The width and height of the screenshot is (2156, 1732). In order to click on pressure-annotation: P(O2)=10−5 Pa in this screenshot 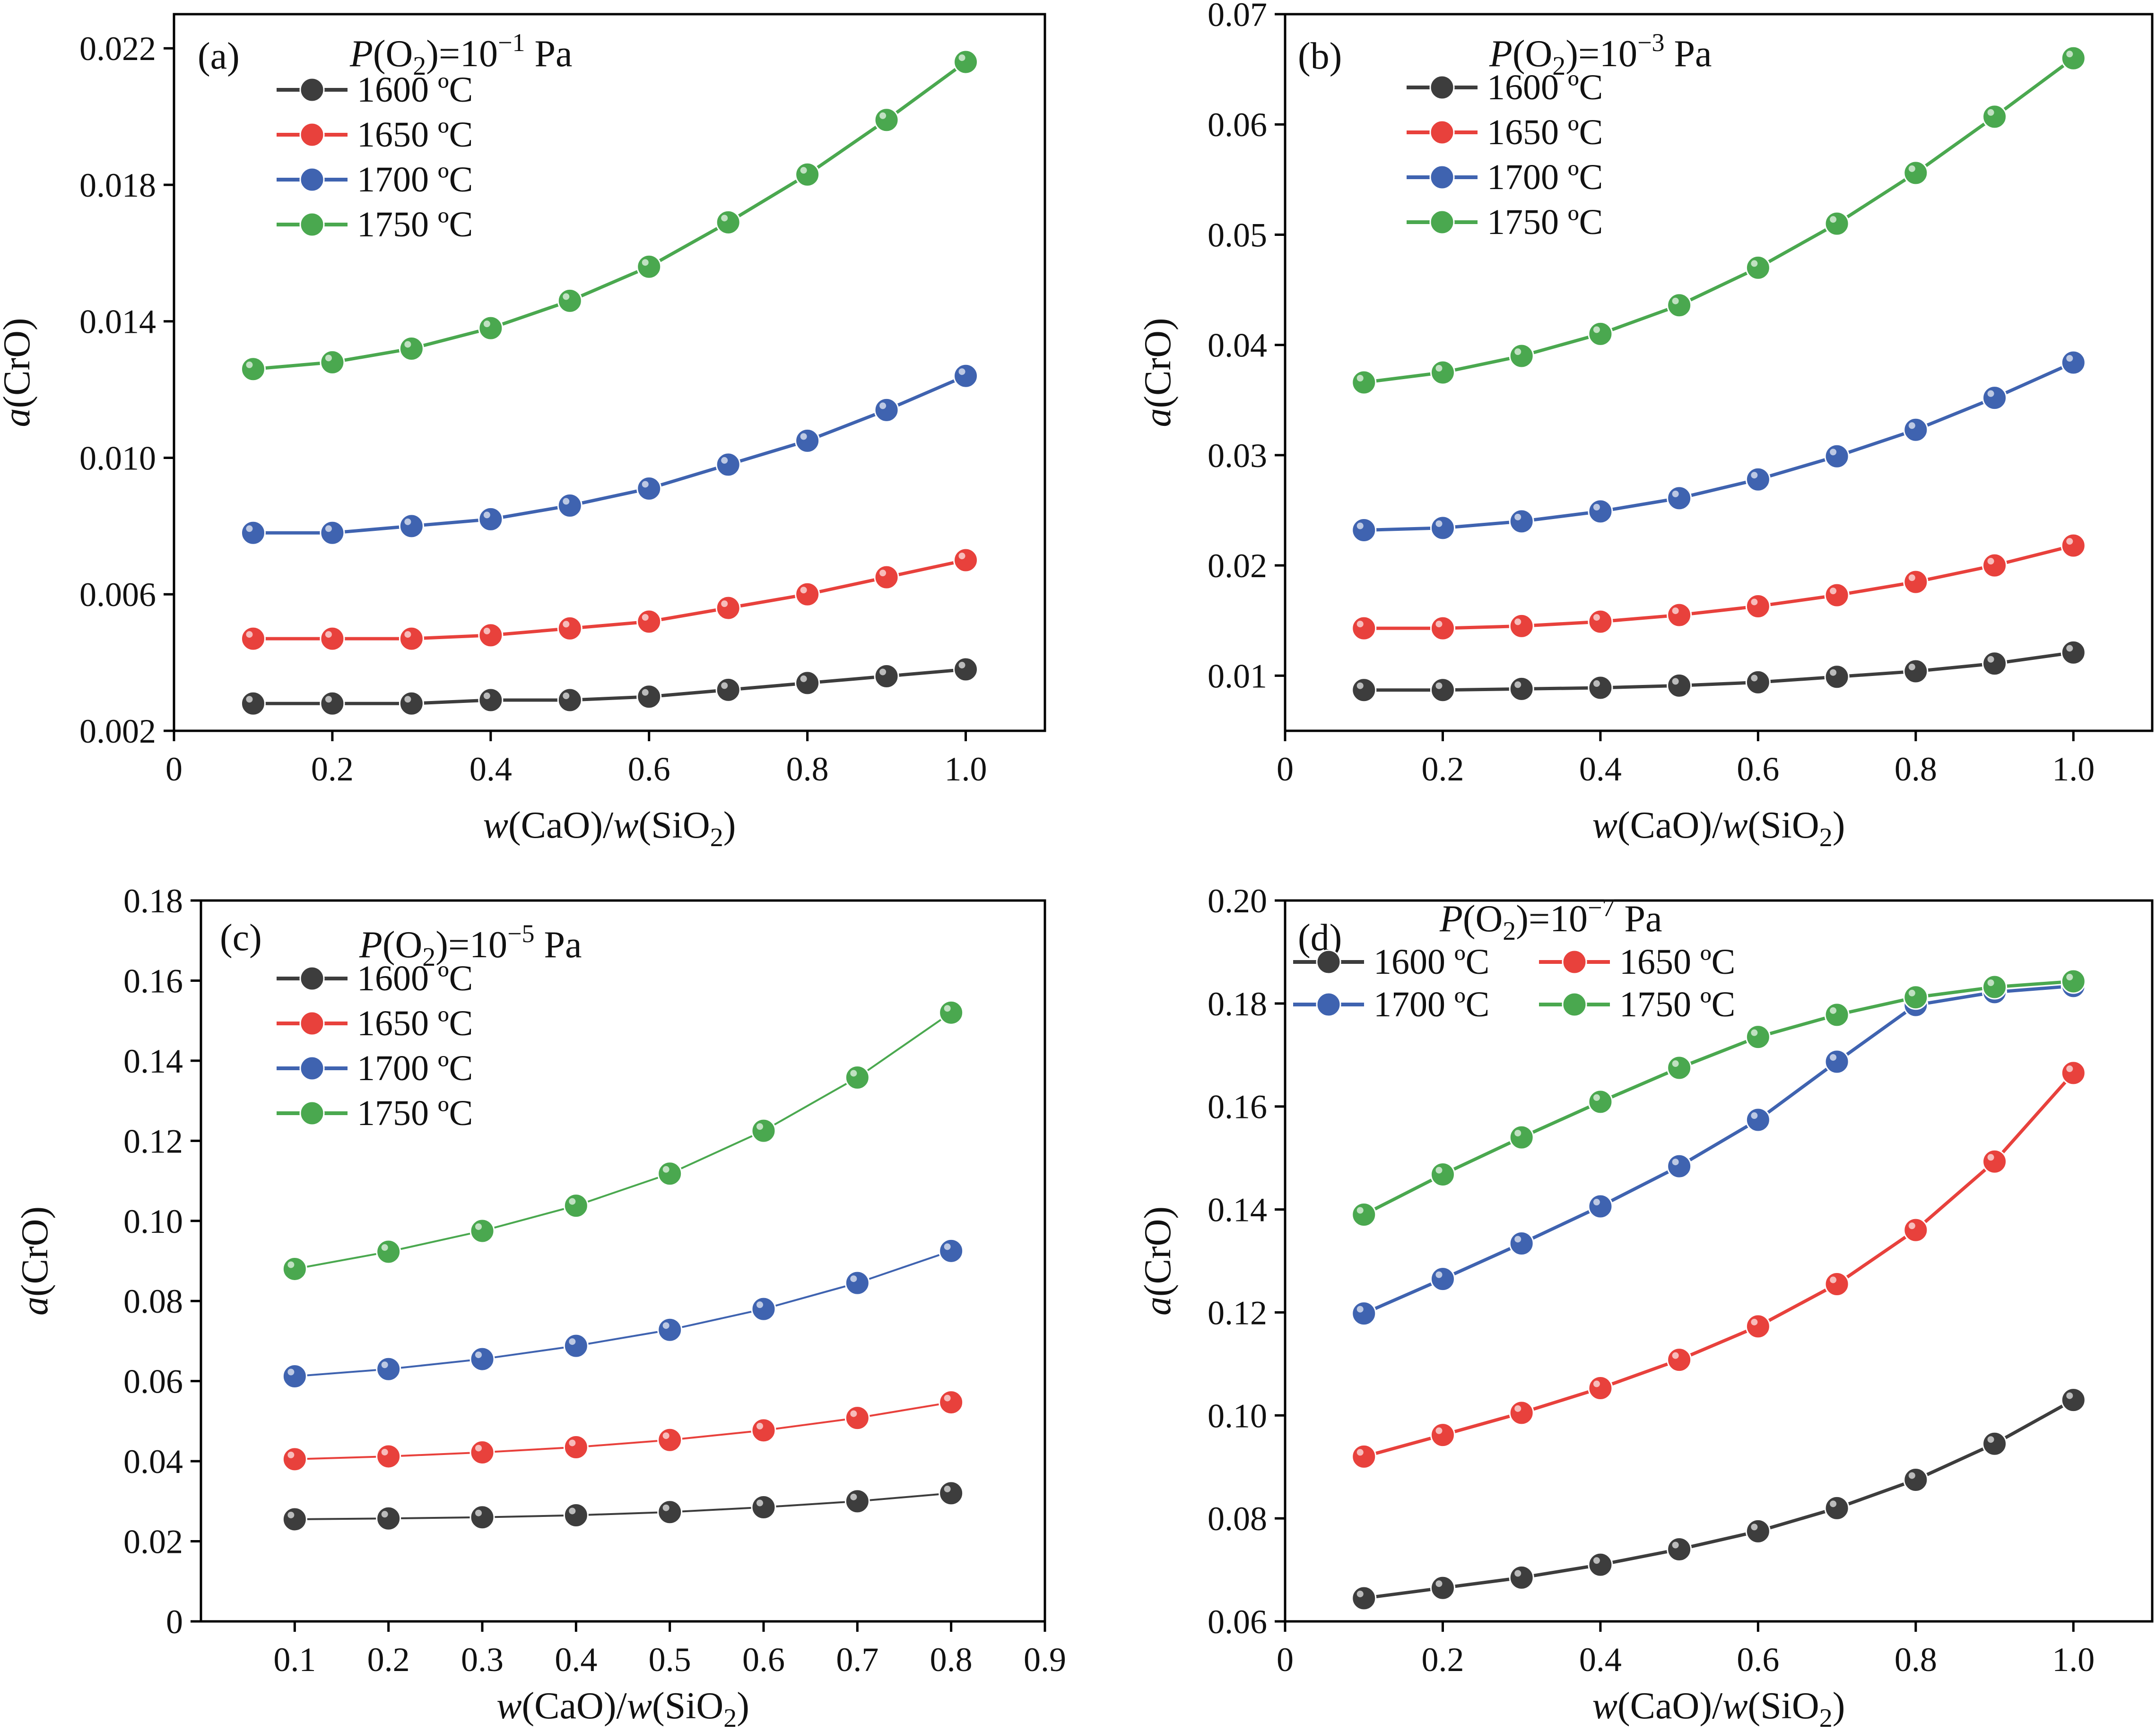, I will do `click(470, 945)`.